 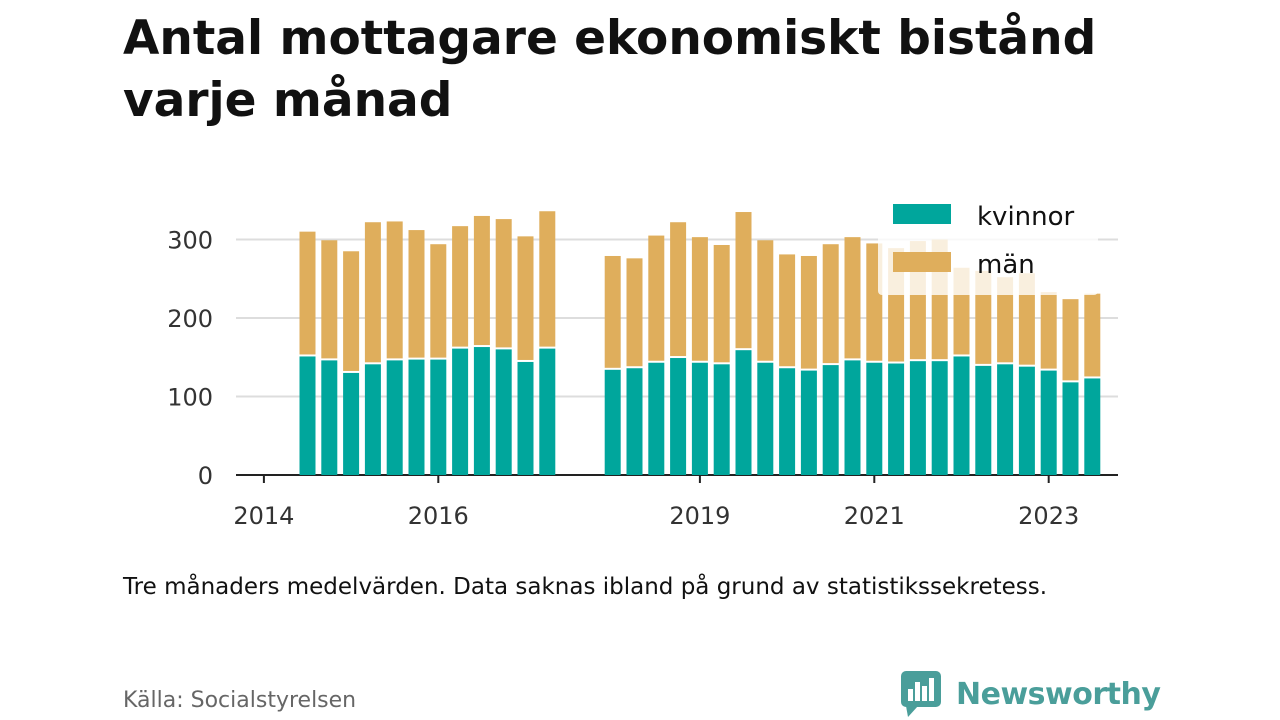 I want to click on x-tick-label: 2016, so click(x=438, y=516).